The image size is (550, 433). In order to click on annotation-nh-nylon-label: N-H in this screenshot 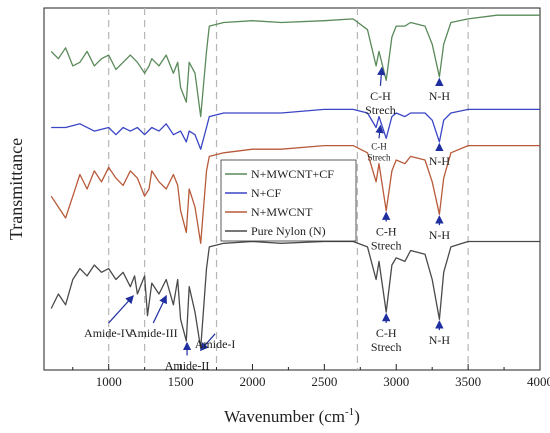, I will do `click(440, 340)`.